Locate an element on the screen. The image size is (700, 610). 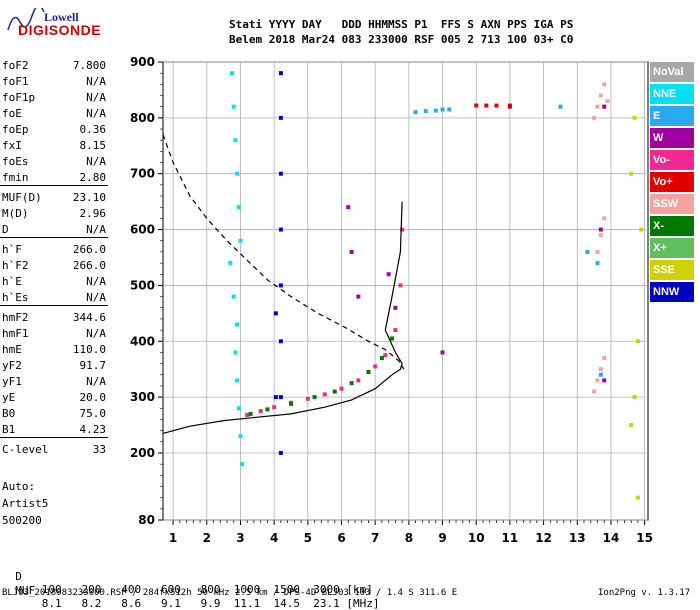
param-key: hmF1 is located at coordinates (15, 333).